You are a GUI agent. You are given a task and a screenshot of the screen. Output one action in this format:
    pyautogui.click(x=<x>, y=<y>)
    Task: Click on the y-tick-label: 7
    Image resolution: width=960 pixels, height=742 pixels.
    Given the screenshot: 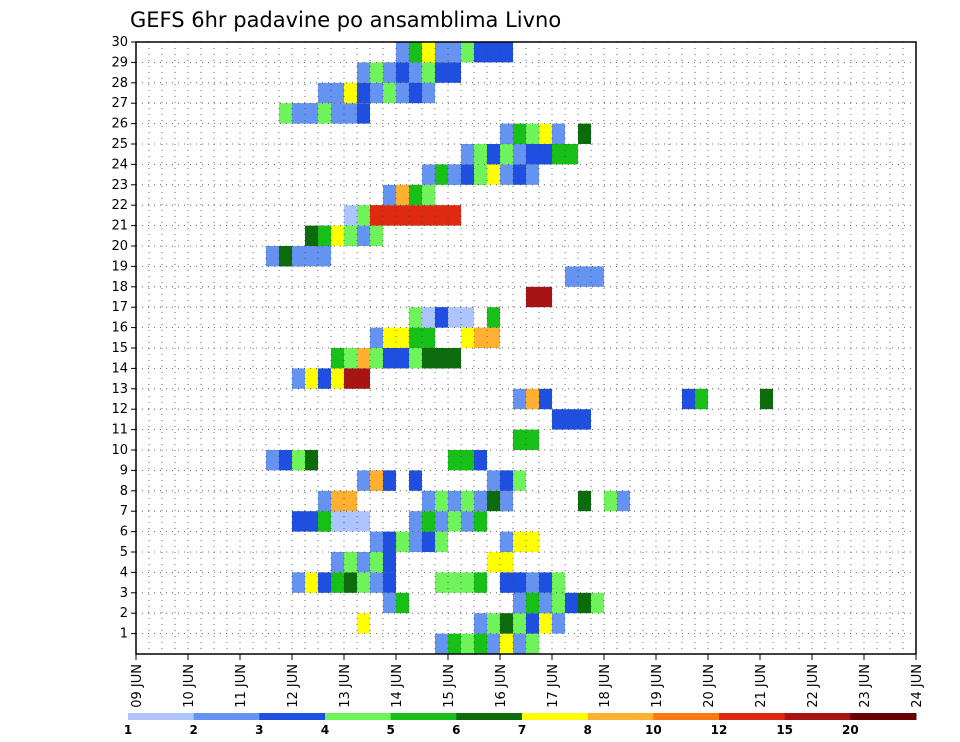 What is the action you would take?
    pyautogui.click(x=124, y=511)
    